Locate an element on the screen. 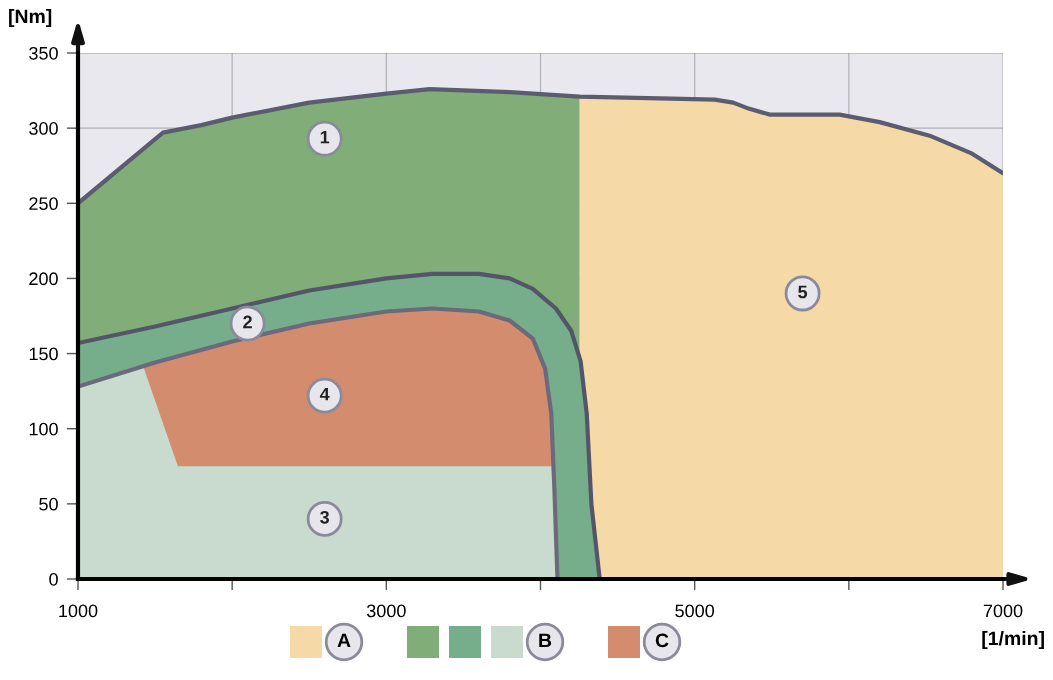 The image size is (1053, 680). legend-label: C is located at coordinates (662, 640).